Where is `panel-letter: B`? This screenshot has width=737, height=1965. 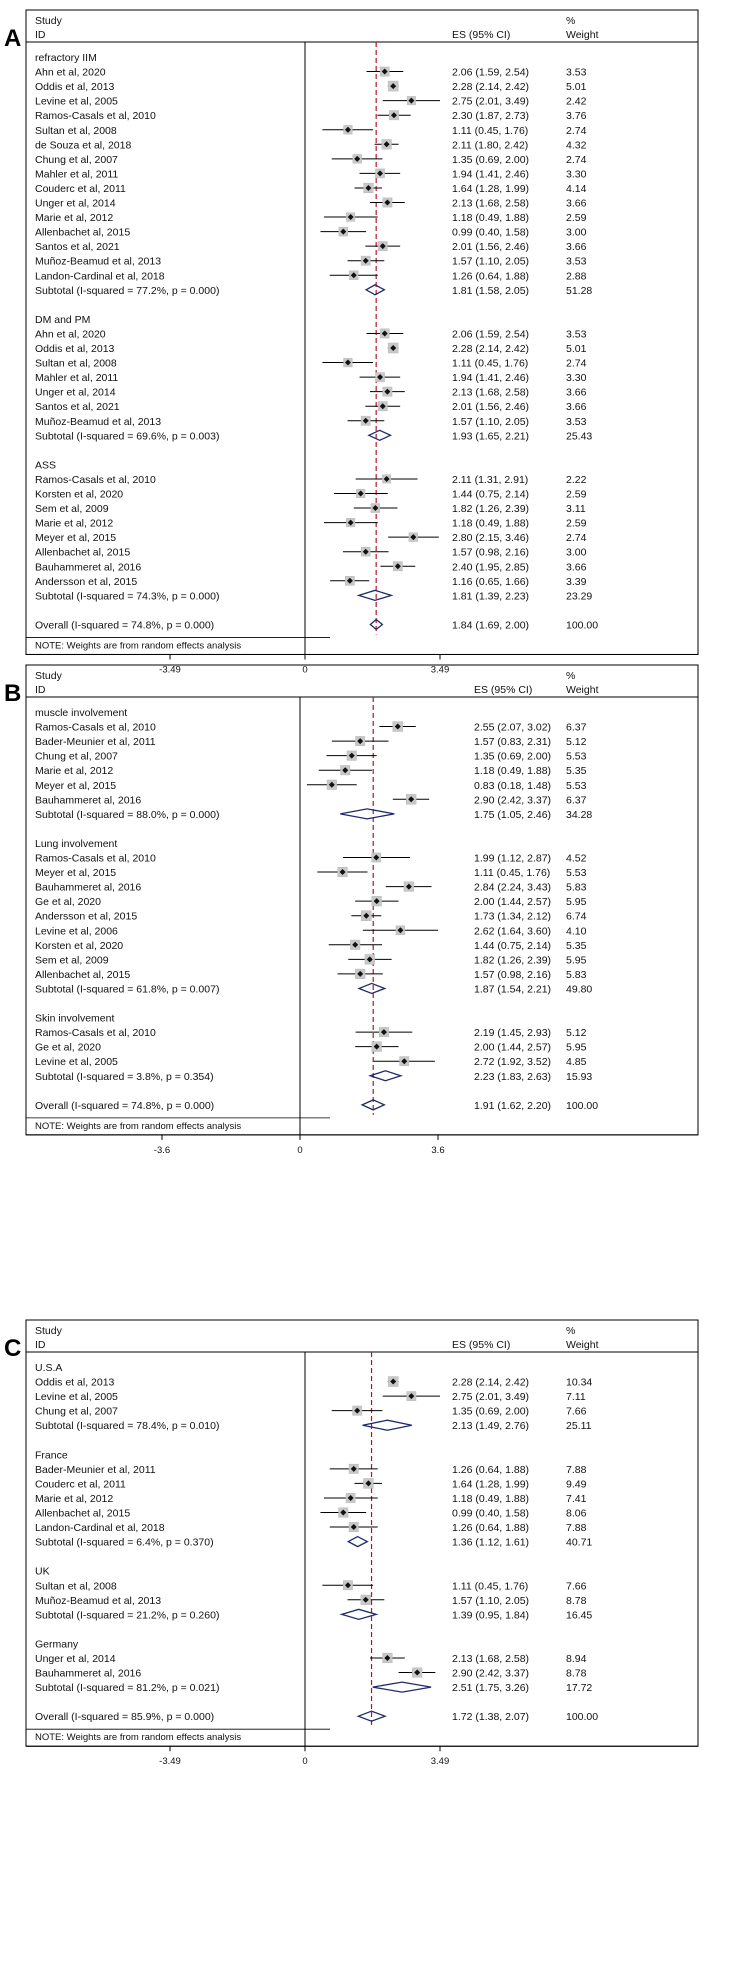 panel-letter: B is located at coordinates (12, 693).